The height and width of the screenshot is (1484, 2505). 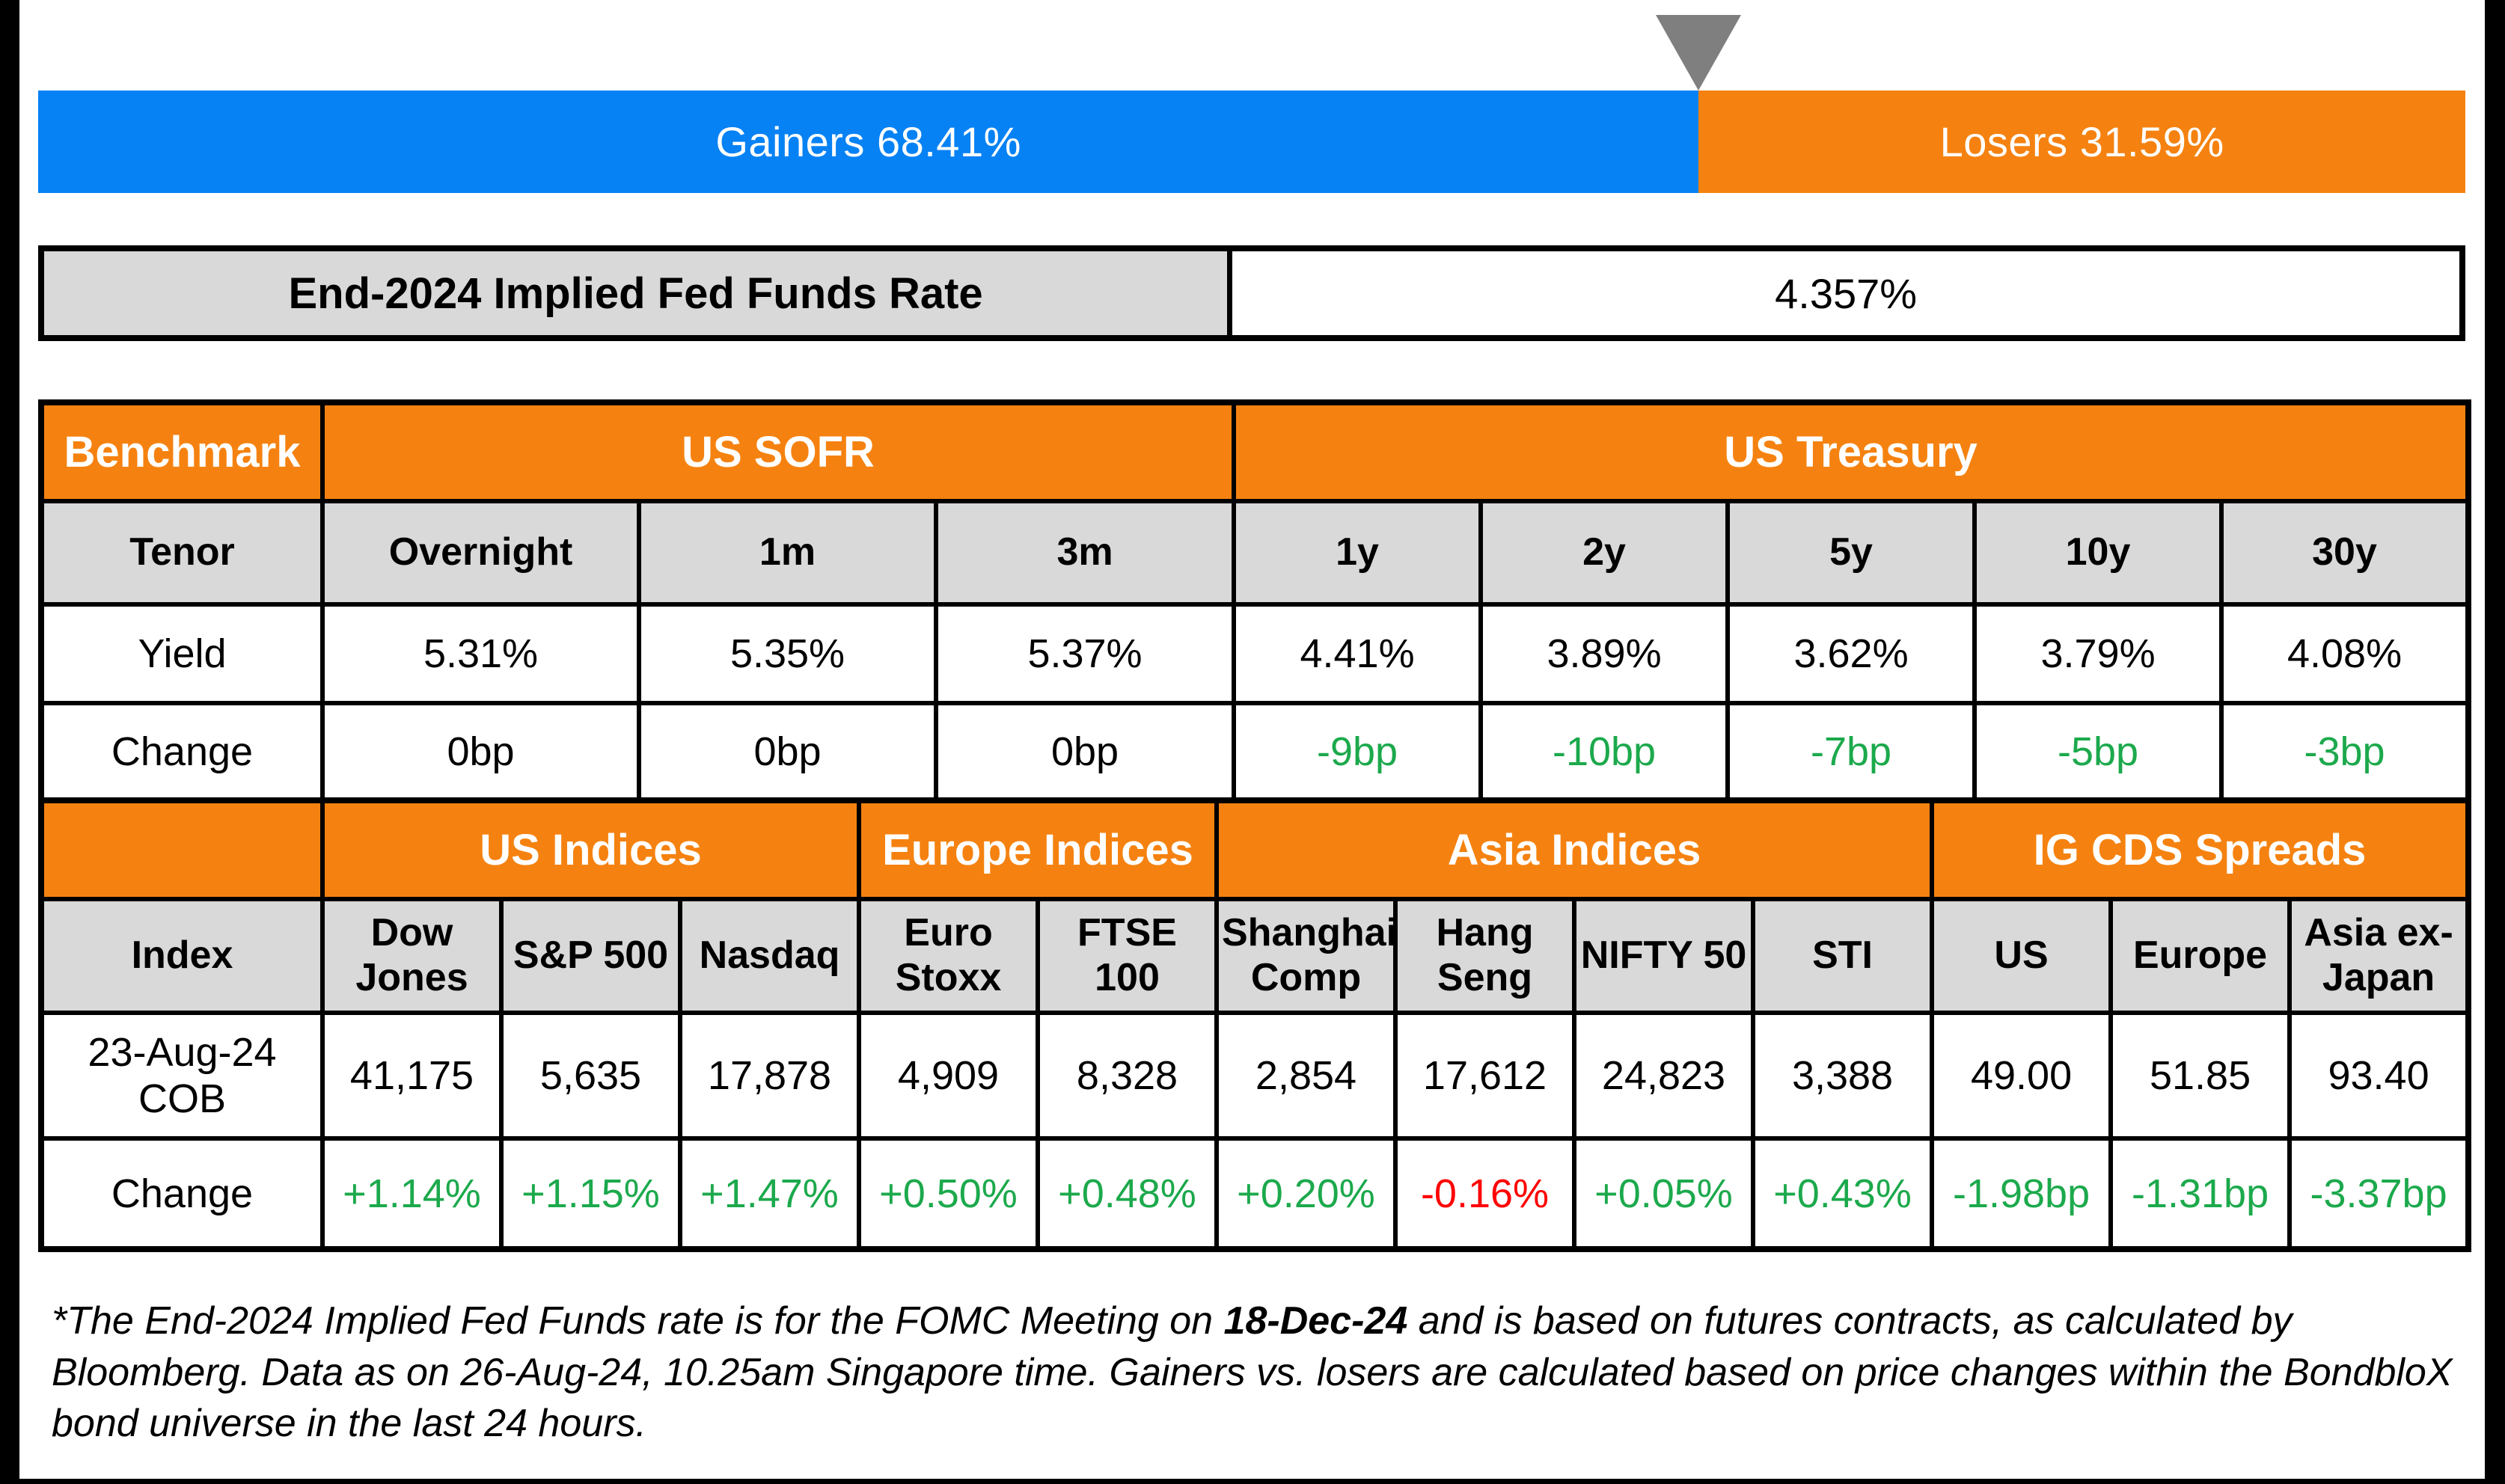 What do you see at coordinates (591, 1076) in the screenshot?
I see `value-cell: 5,635` at bounding box center [591, 1076].